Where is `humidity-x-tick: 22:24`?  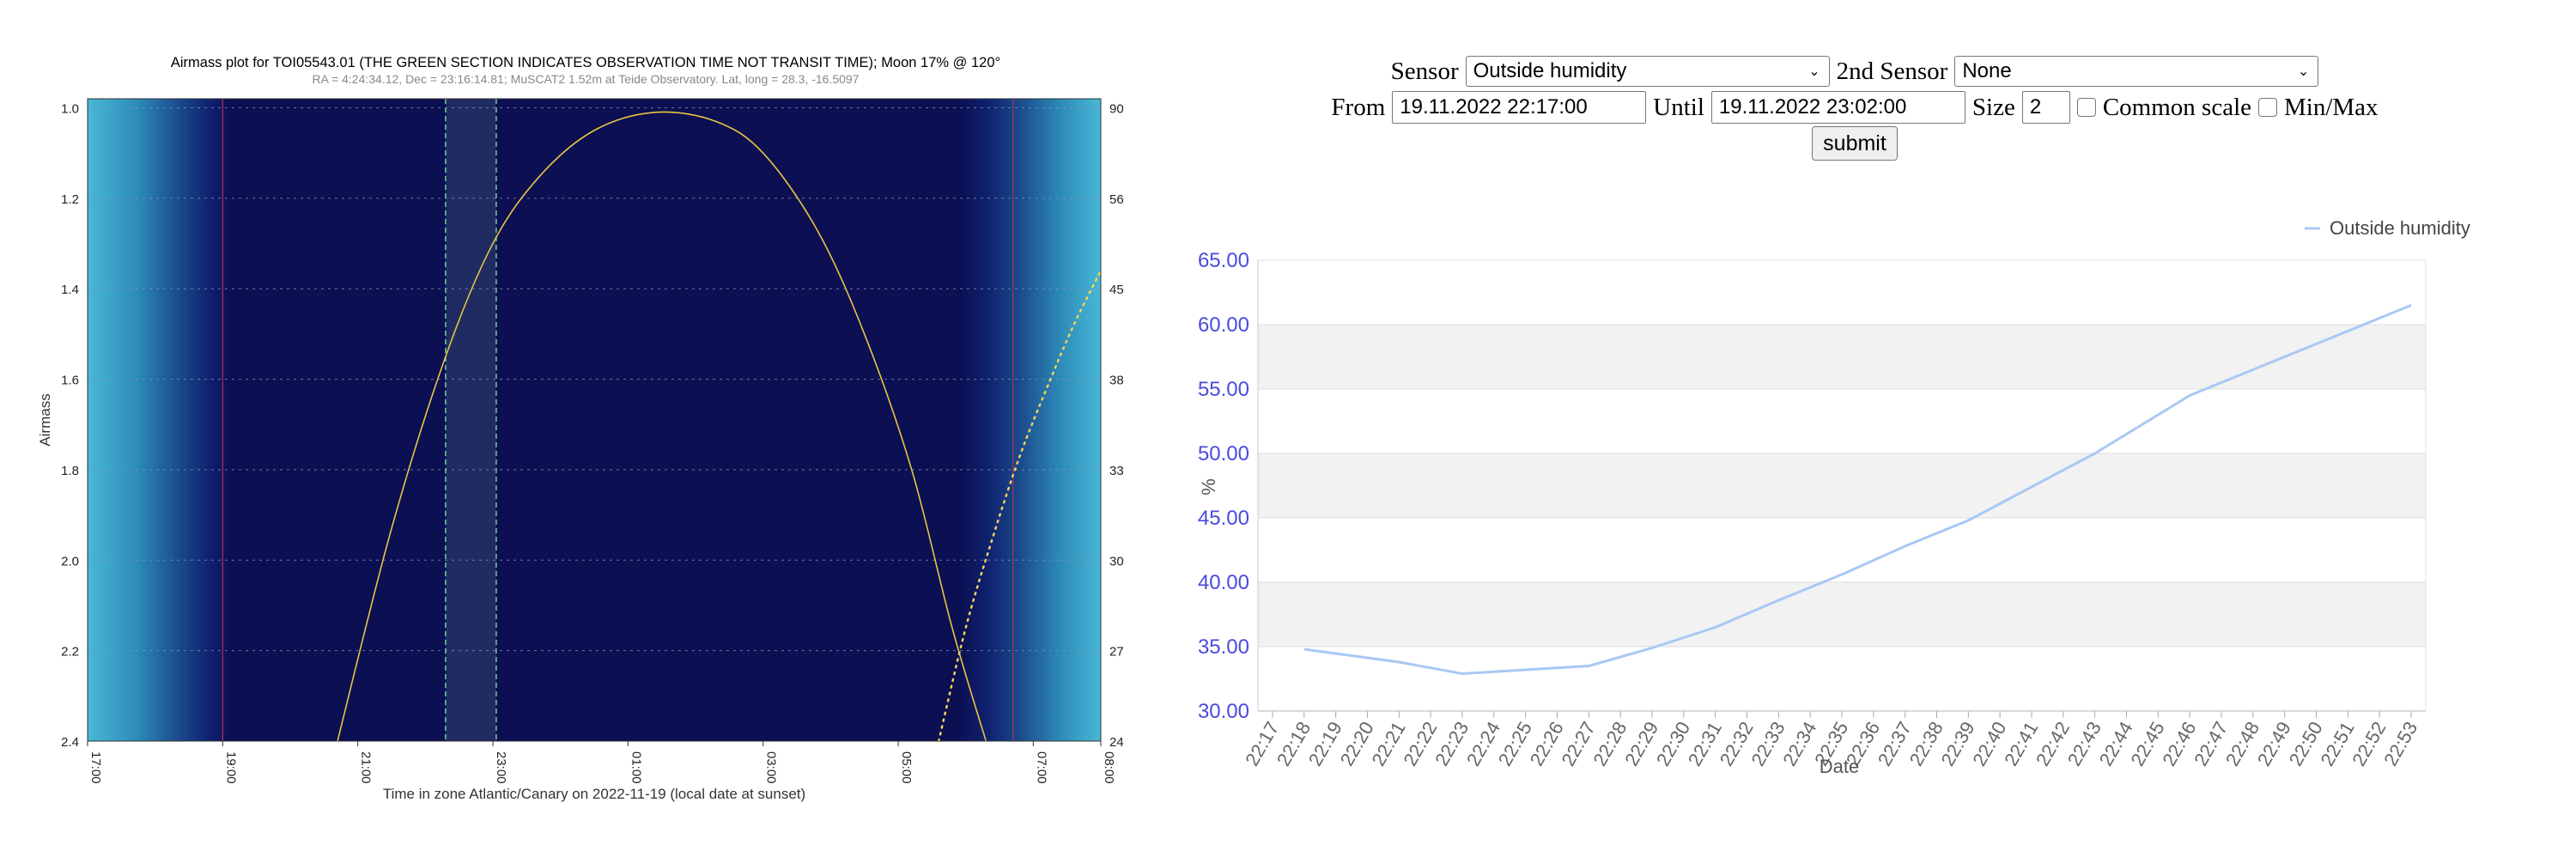
humidity-x-tick: 22:24 is located at coordinates (1483, 743).